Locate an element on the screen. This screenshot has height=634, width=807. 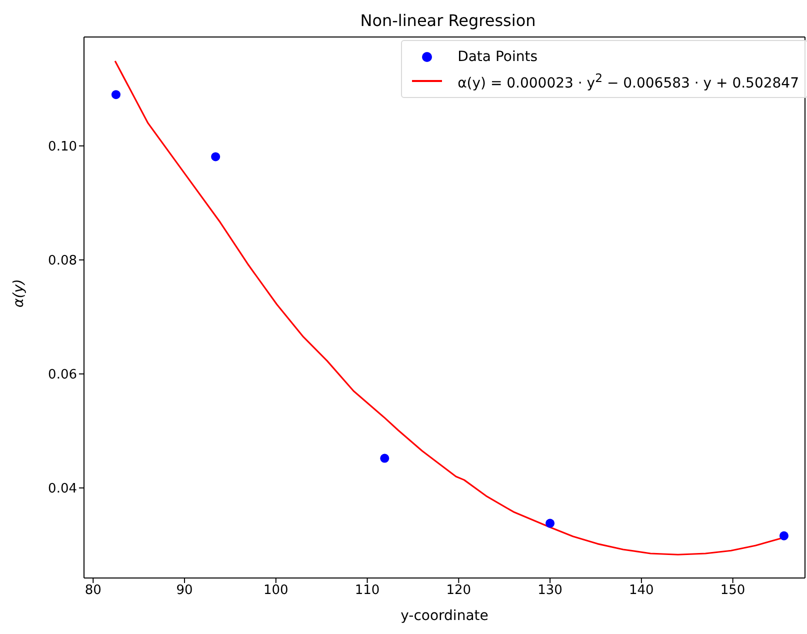
y-axis-title: α(y) is located at coordinates (18, 293).